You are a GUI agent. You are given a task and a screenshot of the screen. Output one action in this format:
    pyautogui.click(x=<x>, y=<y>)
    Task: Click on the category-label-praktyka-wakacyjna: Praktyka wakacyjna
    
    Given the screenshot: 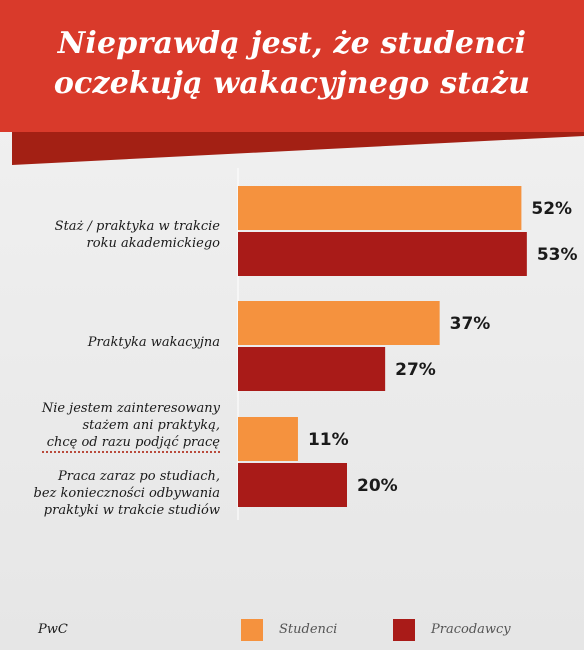 What is the action you would take?
    pyautogui.click(x=154, y=342)
    